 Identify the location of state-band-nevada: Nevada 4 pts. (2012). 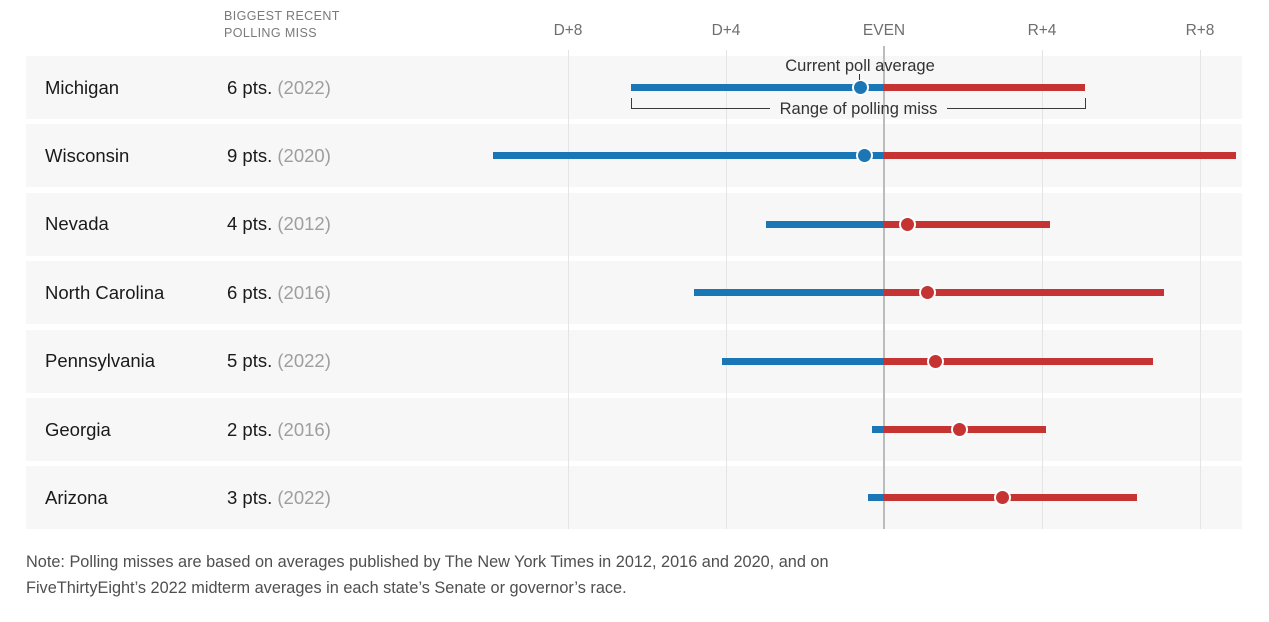
(634, 224).